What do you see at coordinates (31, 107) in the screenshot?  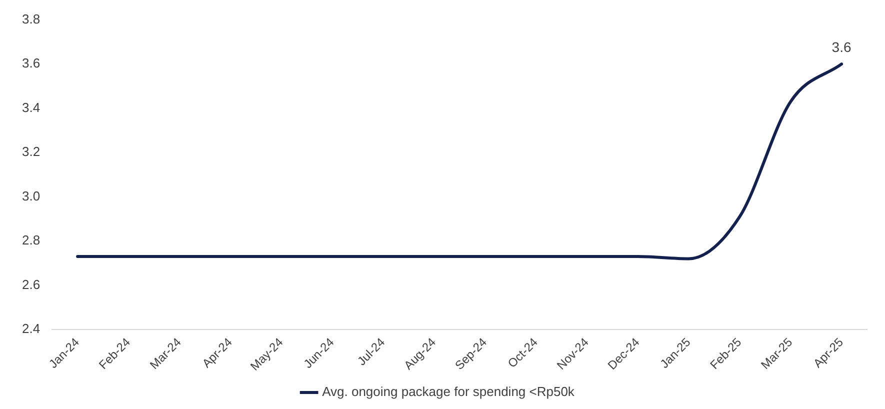 I see `y-tick-label: 3.4` at bounding box center [31, 107].